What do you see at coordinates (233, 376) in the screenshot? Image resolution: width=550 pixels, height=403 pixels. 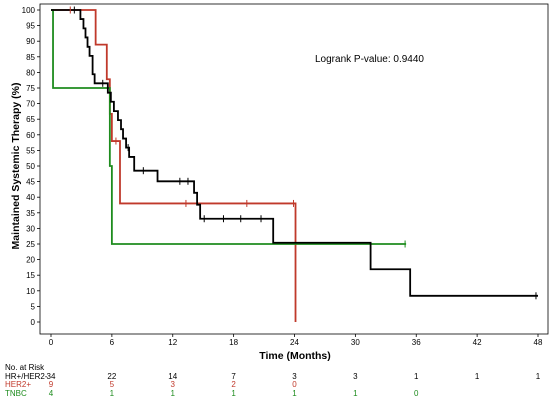 I see `risk-value: 7` at bounding box center [233, 376].